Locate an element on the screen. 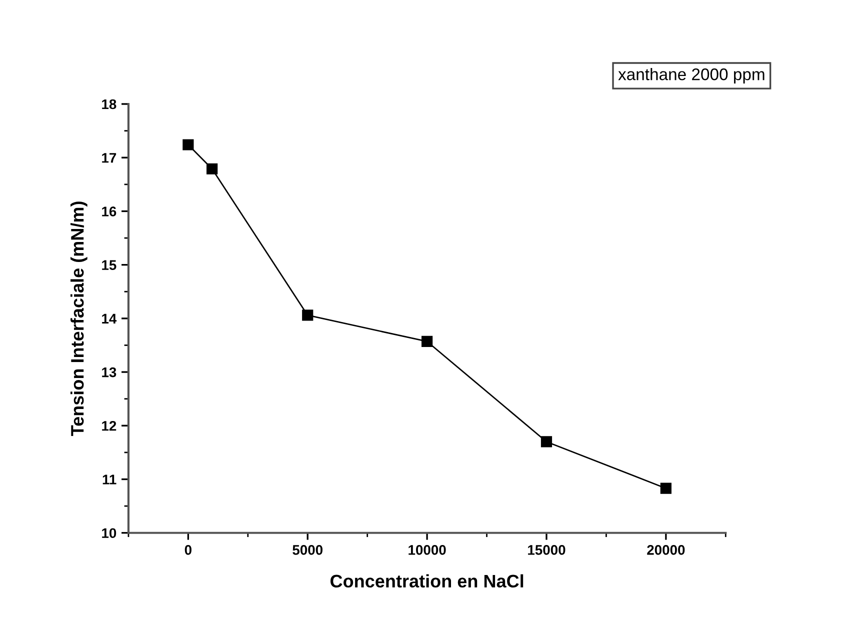 The height and width of the screenshot is (642, 868). y-tick-label: 12 is located at coordinates (109, 425).